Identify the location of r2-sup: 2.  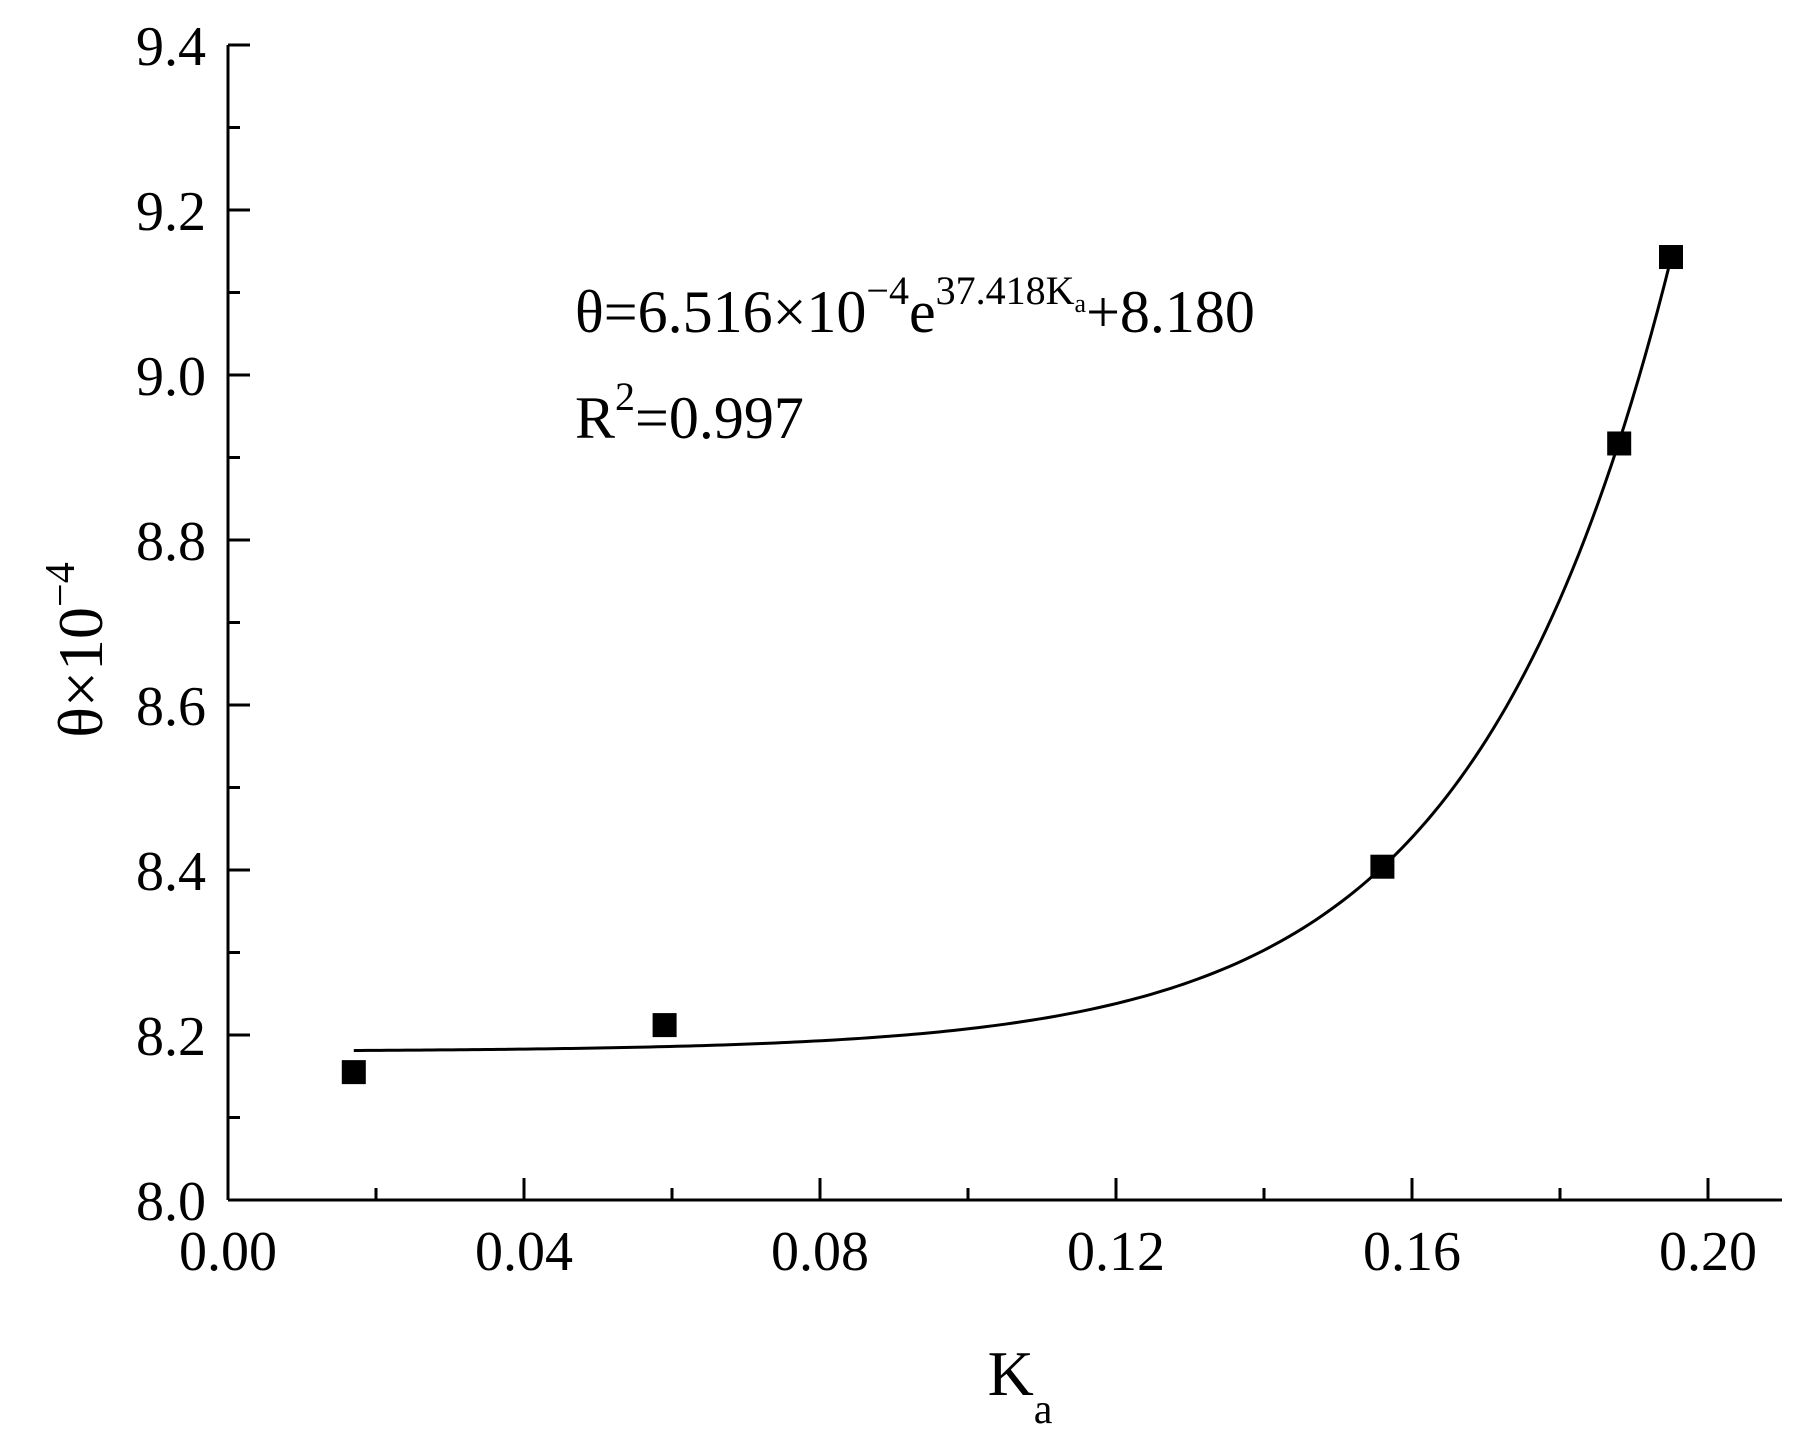
(625, 396).